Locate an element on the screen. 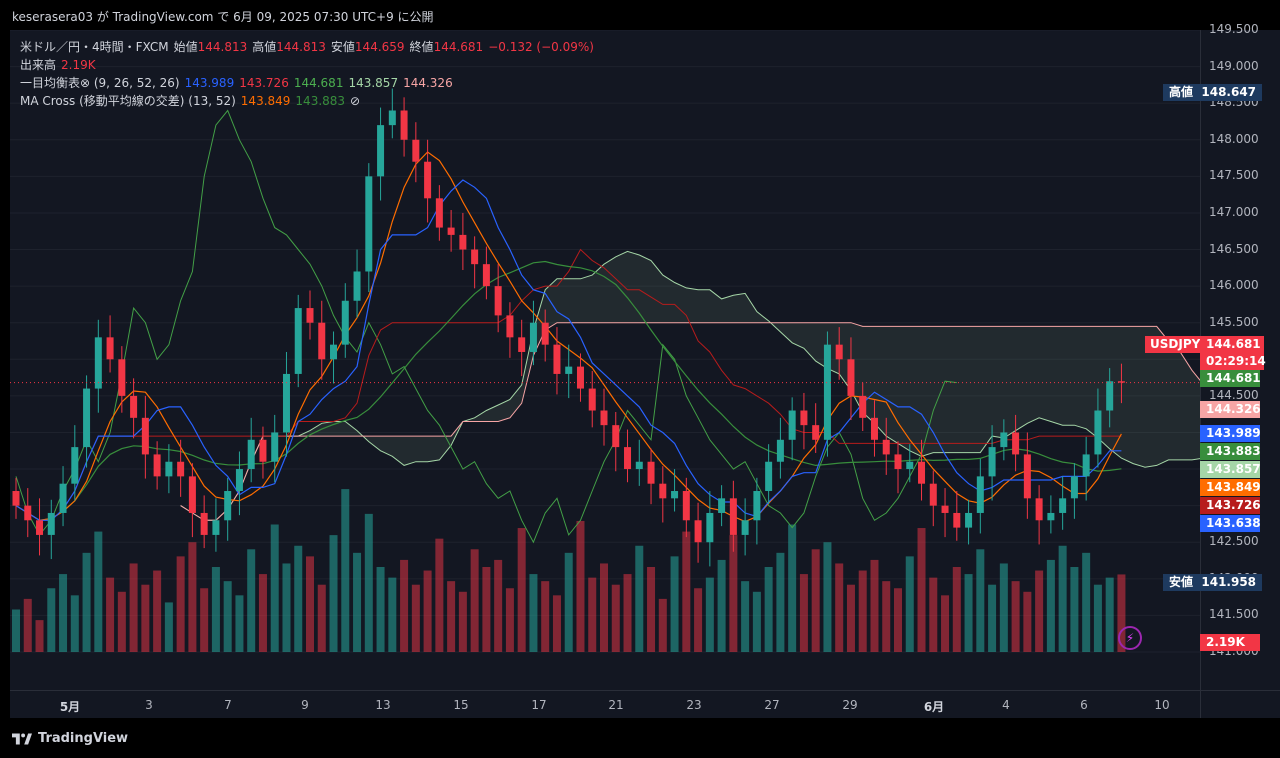 The height and width of the screenshot is (758, 1280). time-tick-label: 15 is located at coordinates (461, 705).